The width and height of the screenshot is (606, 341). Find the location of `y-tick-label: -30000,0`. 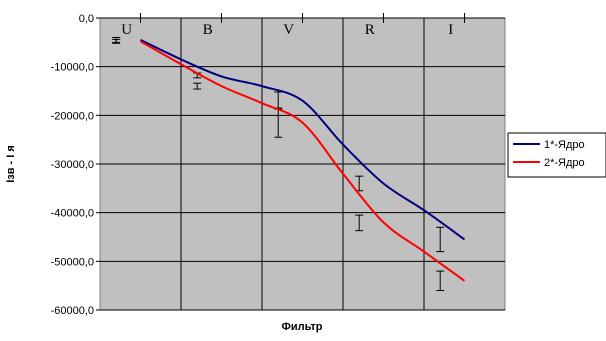

y-tick-label: -30000,0 is located at coordinates (72, 165).